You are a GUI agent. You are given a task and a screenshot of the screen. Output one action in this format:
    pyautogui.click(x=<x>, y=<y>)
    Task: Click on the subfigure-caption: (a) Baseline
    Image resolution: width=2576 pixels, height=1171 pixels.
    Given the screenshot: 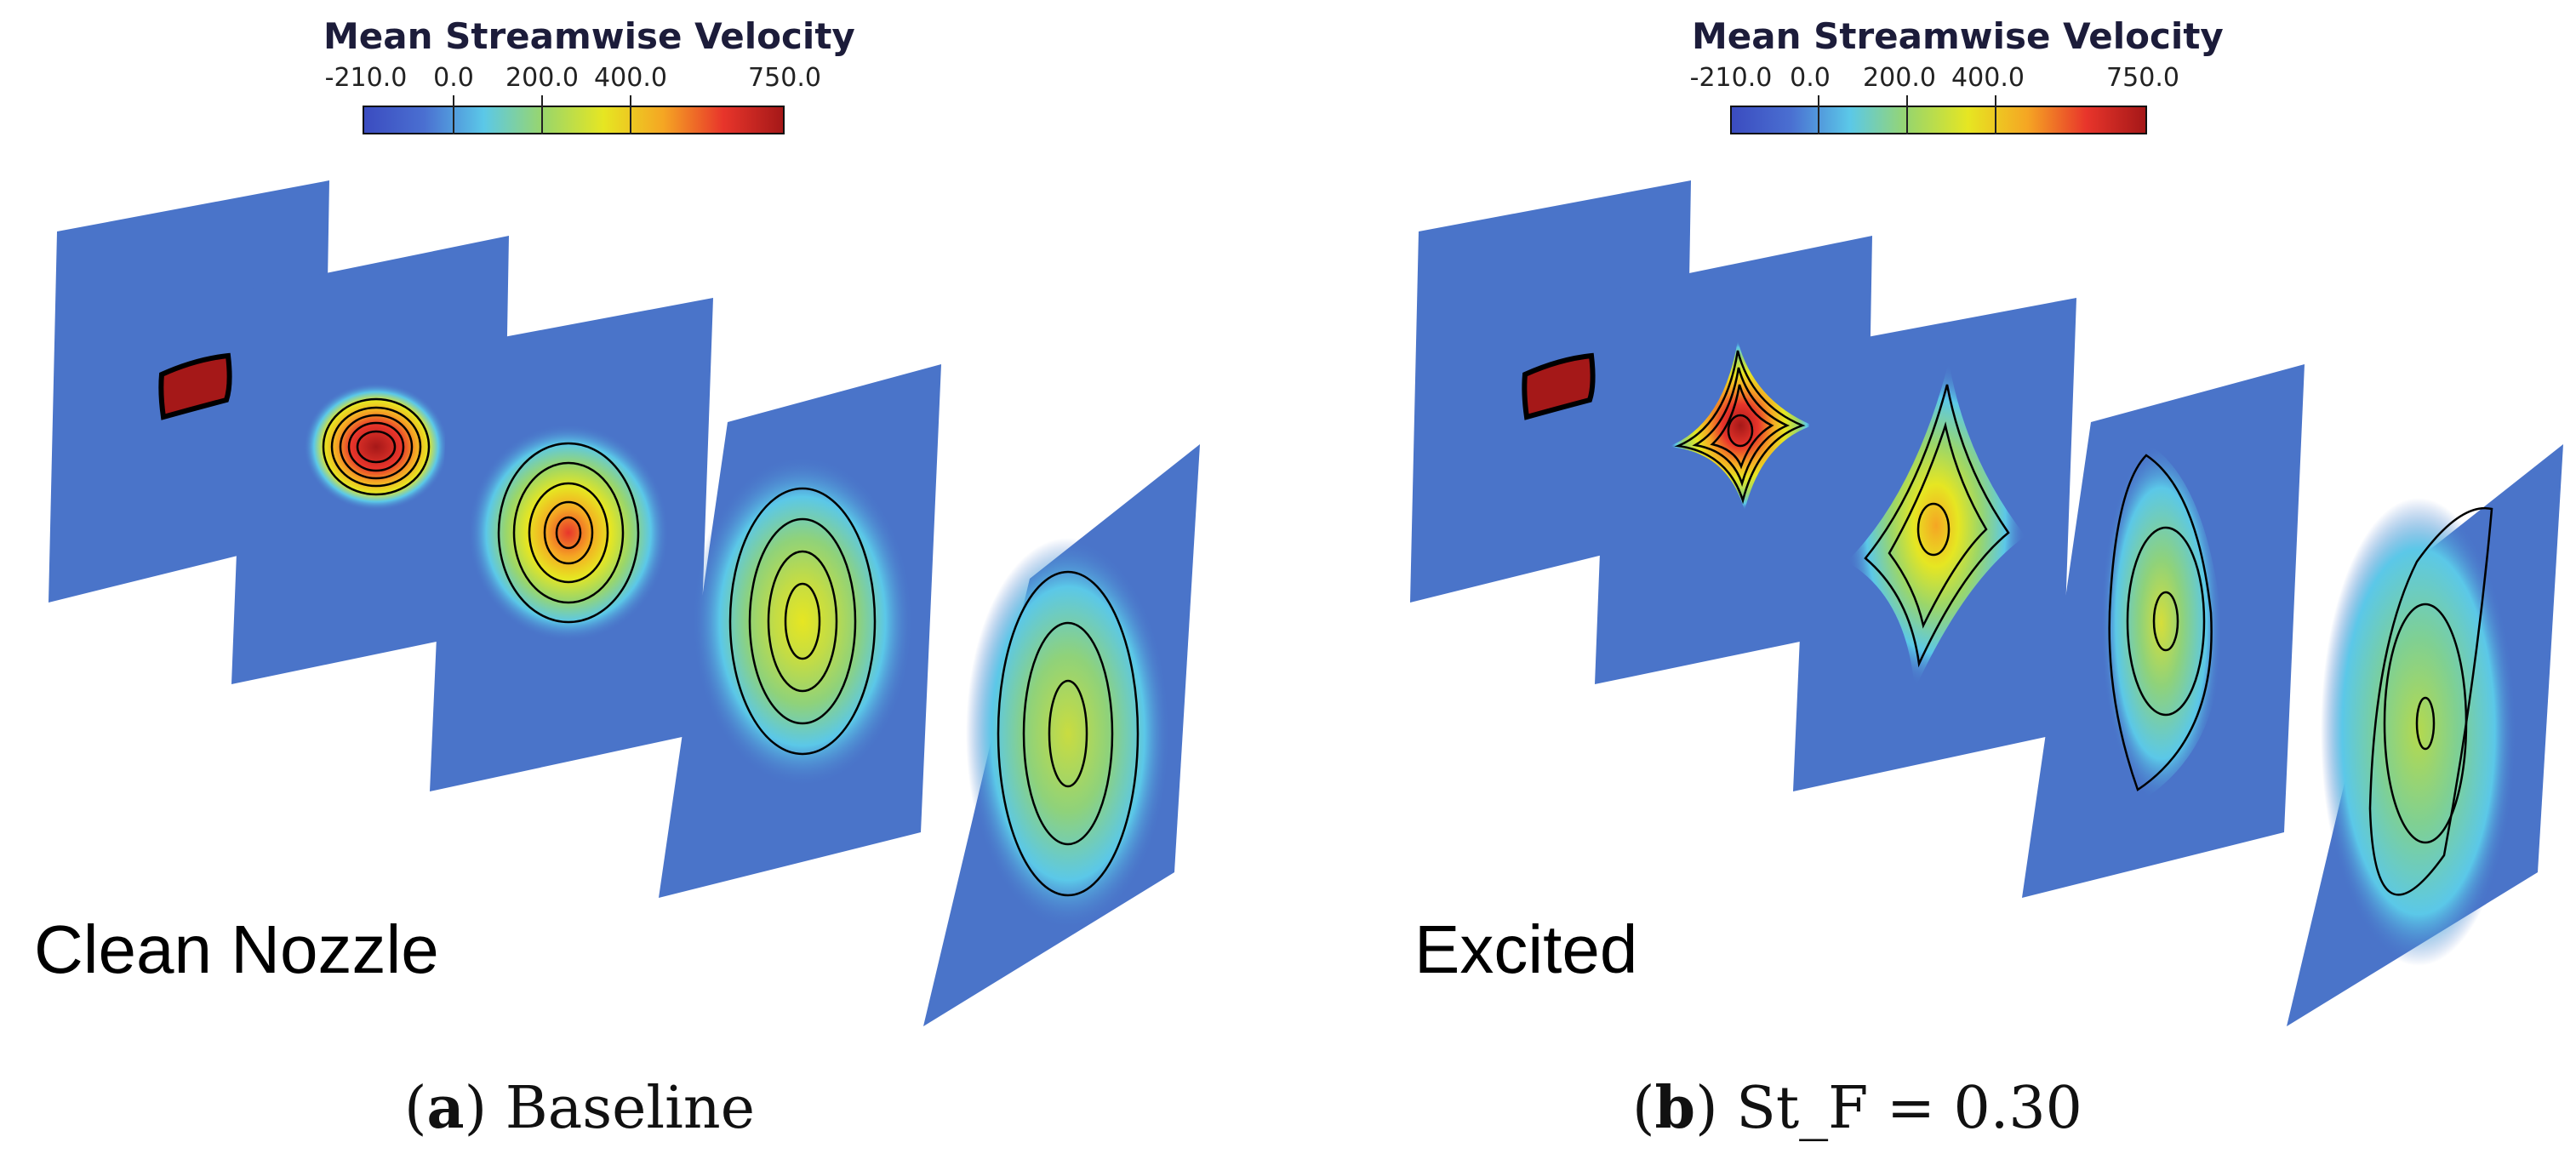 What is the action you would take?
    pyautogui.click(x=579, y=1108)
    